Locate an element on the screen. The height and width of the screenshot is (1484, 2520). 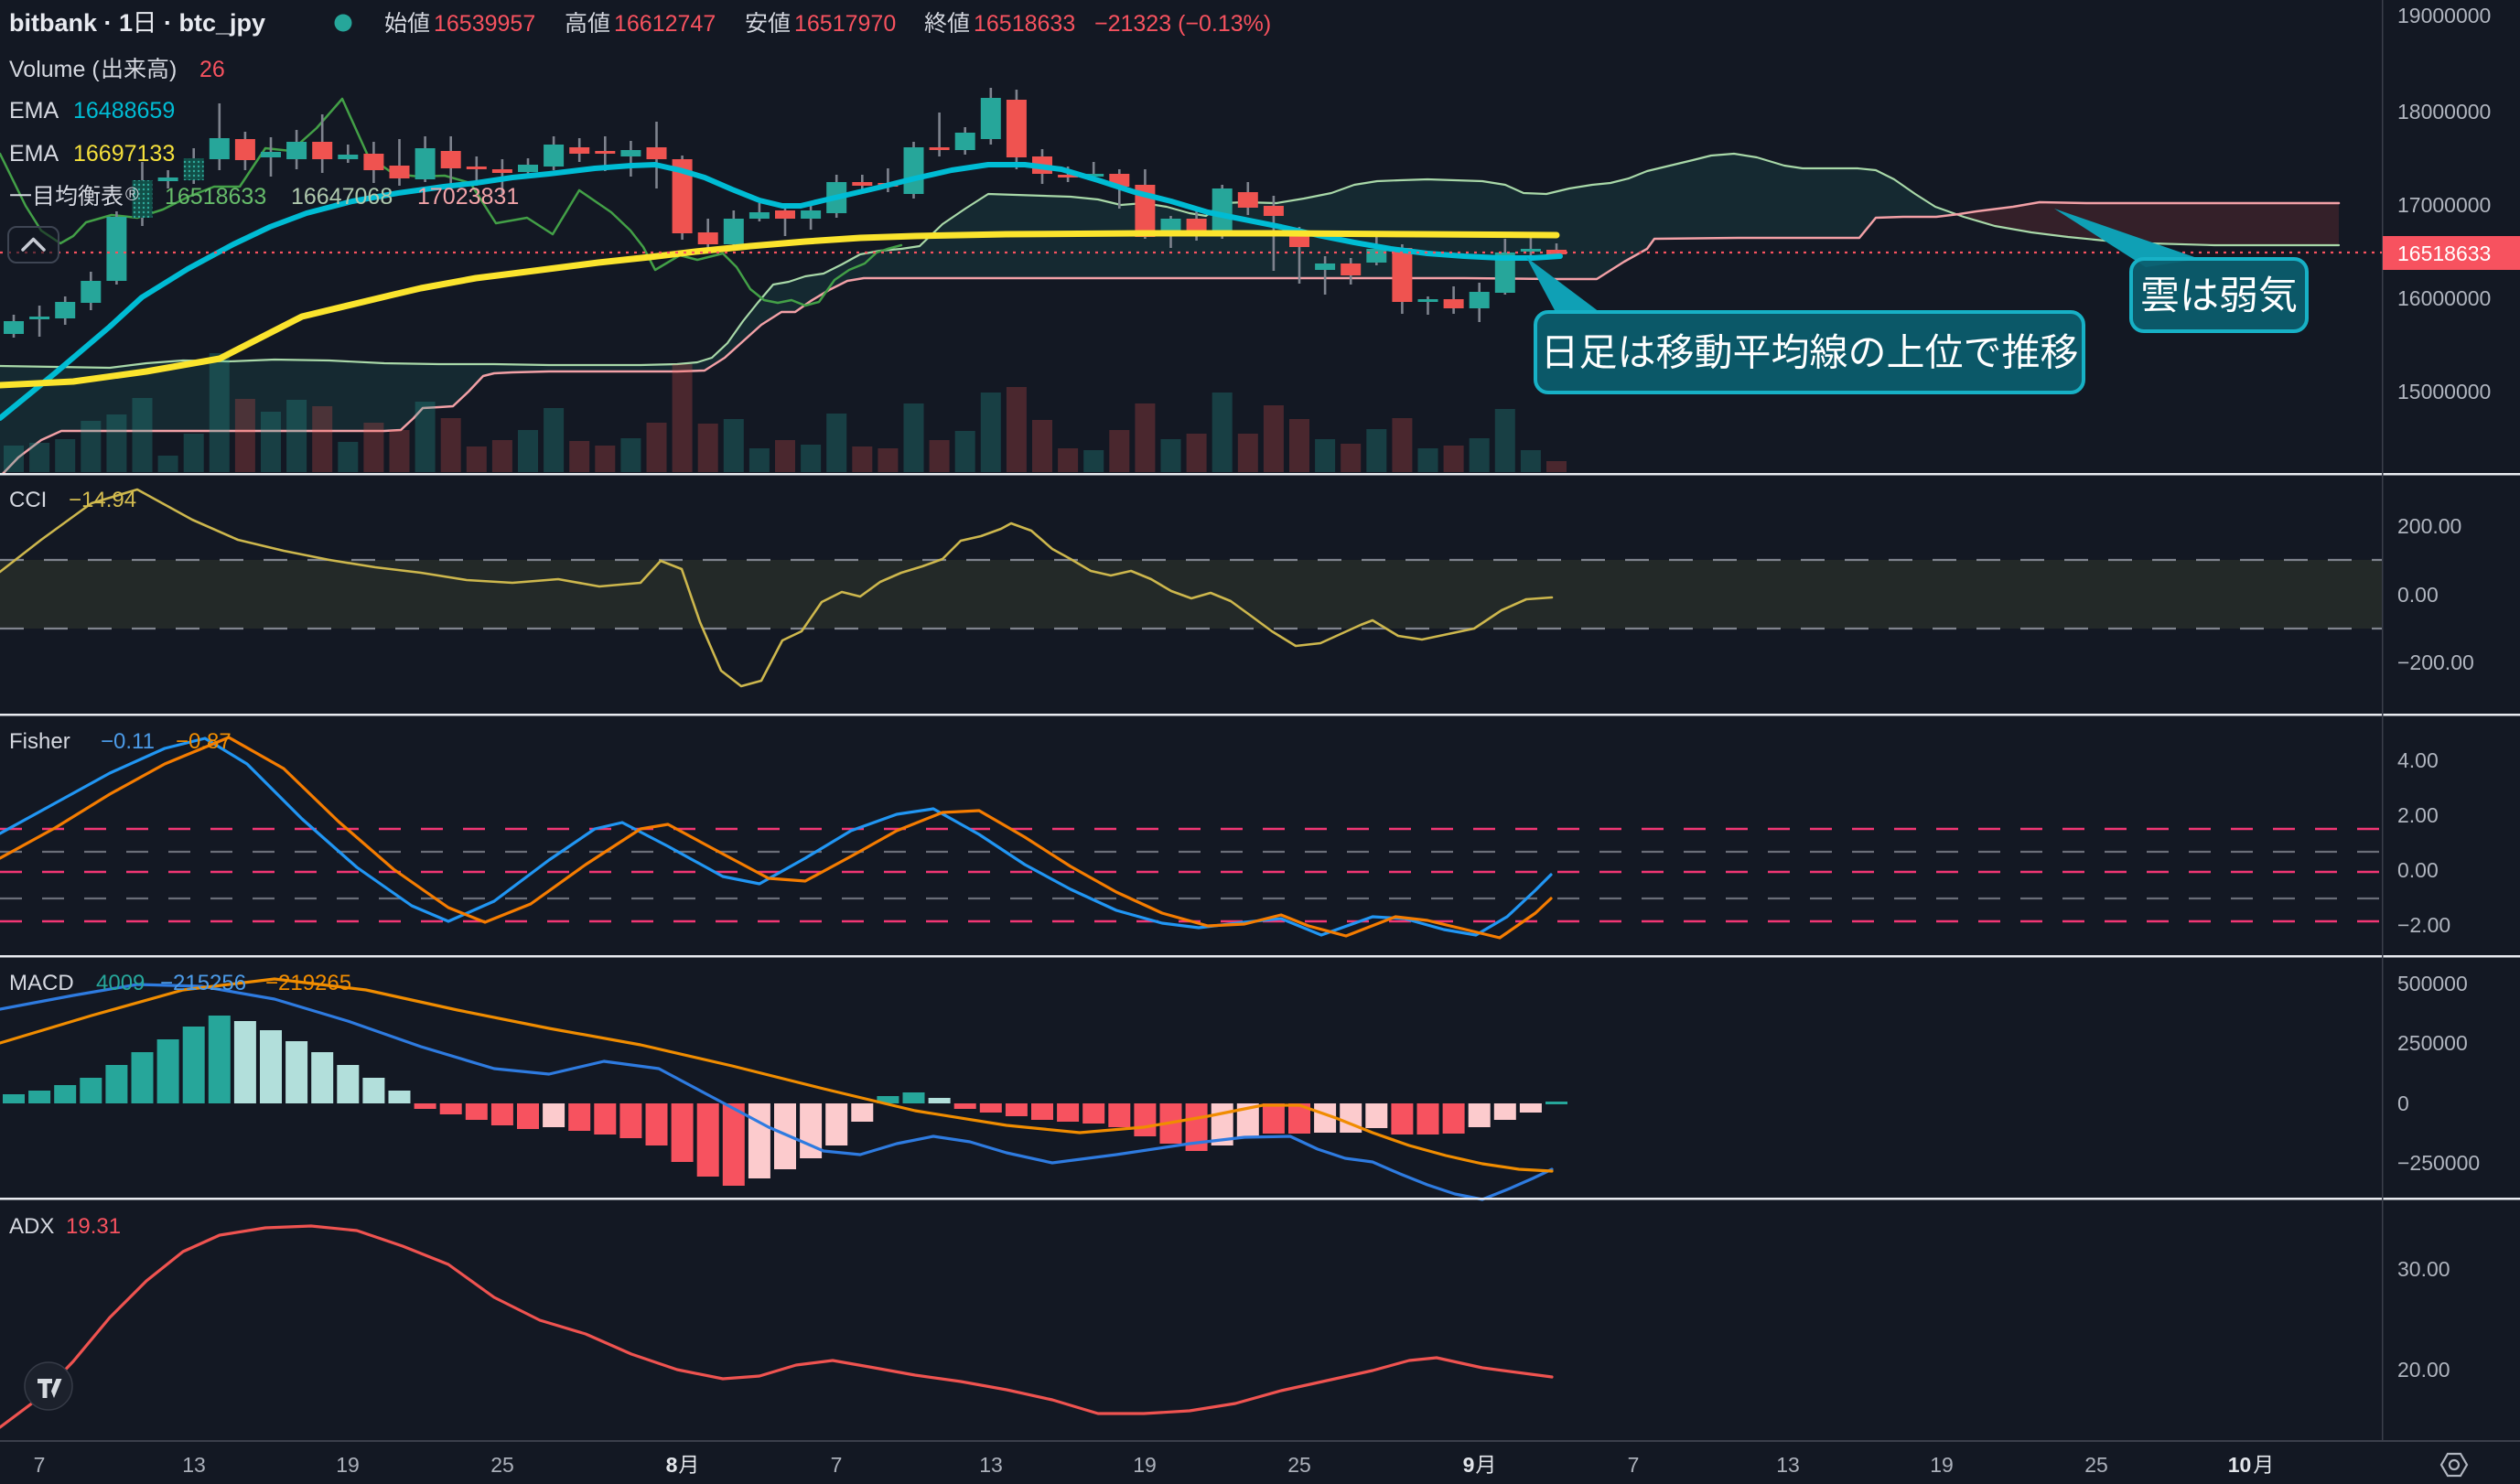
svg-text: −219265 is located at coordinates (308, 983).